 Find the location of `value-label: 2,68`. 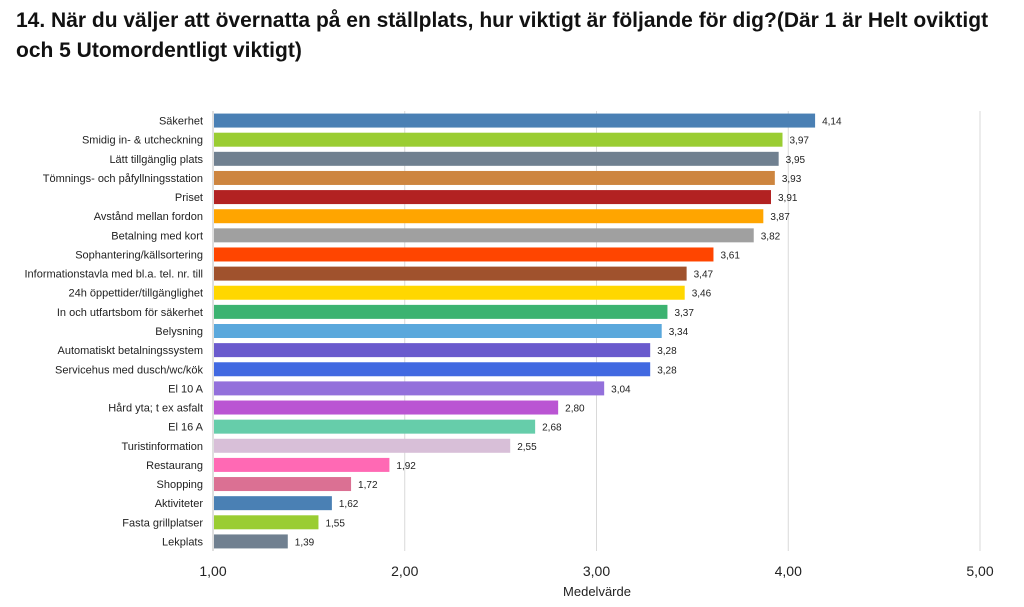

value-label: 2,68 is located at coordinates (552, 428).